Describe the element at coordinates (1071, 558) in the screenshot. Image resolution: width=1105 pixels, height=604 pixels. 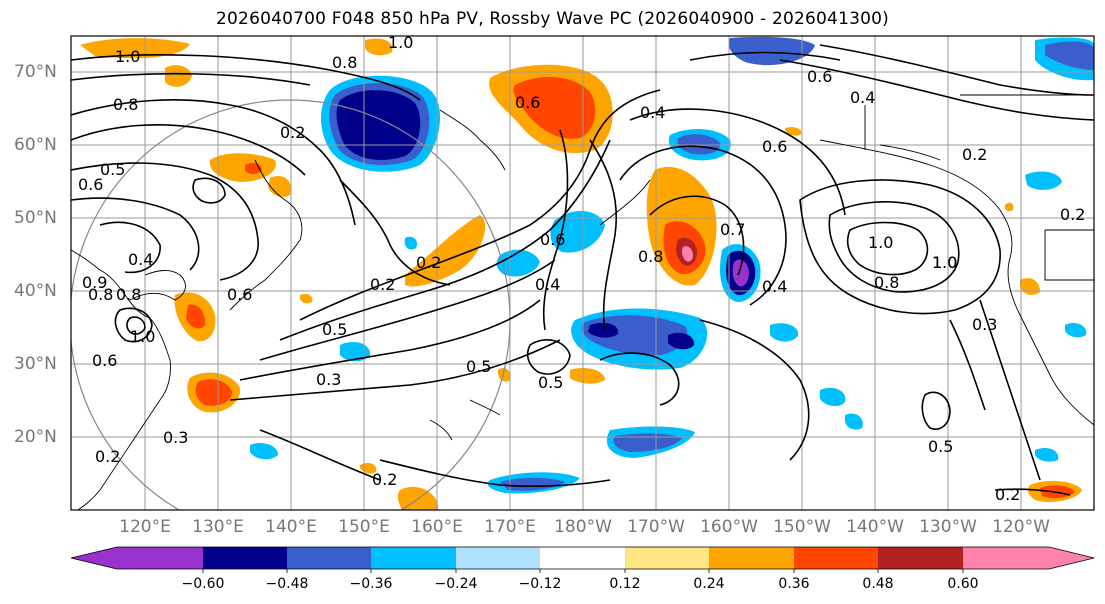
I see `colorbar-extend-max` at that location.